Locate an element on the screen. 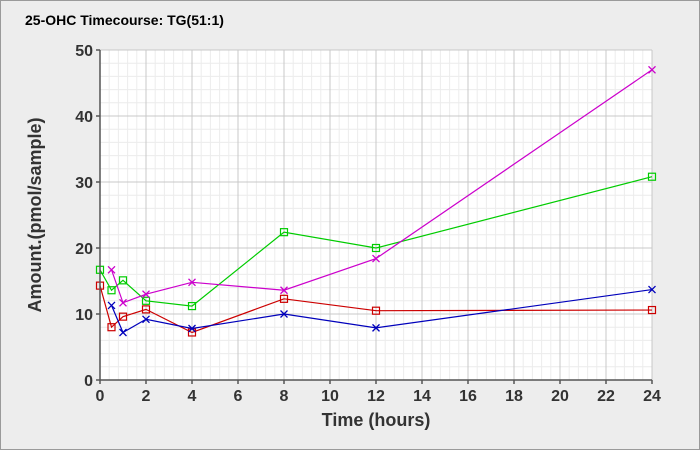  x-tick-label: 24 is located at coordinates (652, 396).